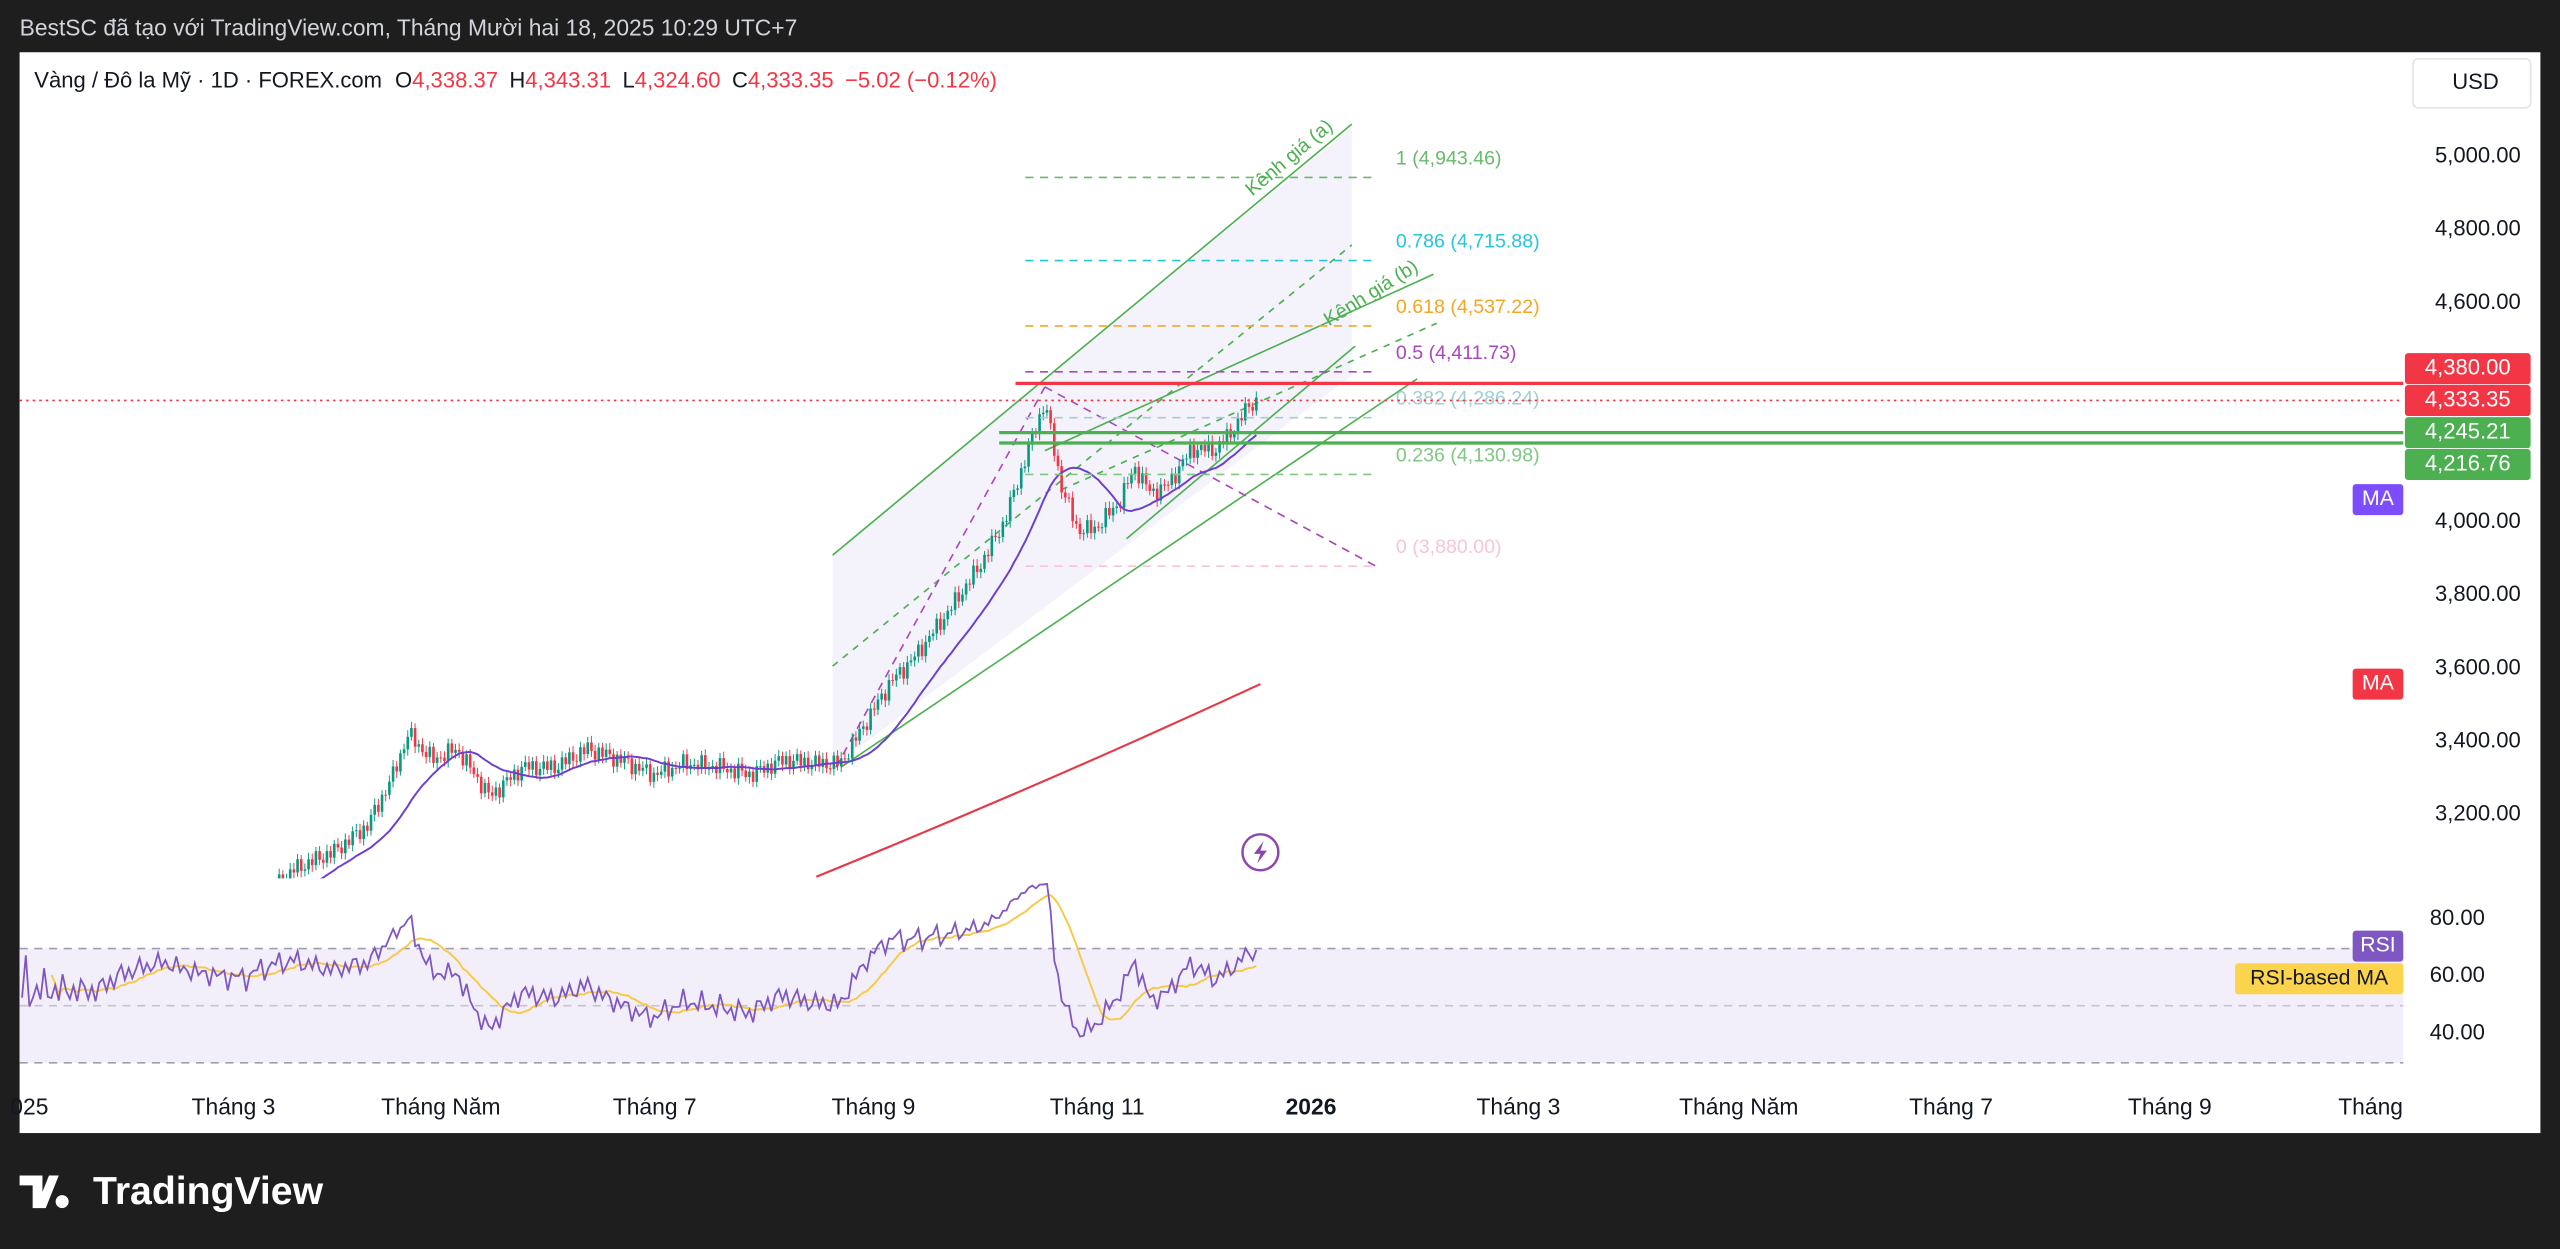 The height and width of the screenshot is (1249, 2560). Describe the element at coordinates (2378, 946) in the screenshot. I see `rsi-badge` at that location.